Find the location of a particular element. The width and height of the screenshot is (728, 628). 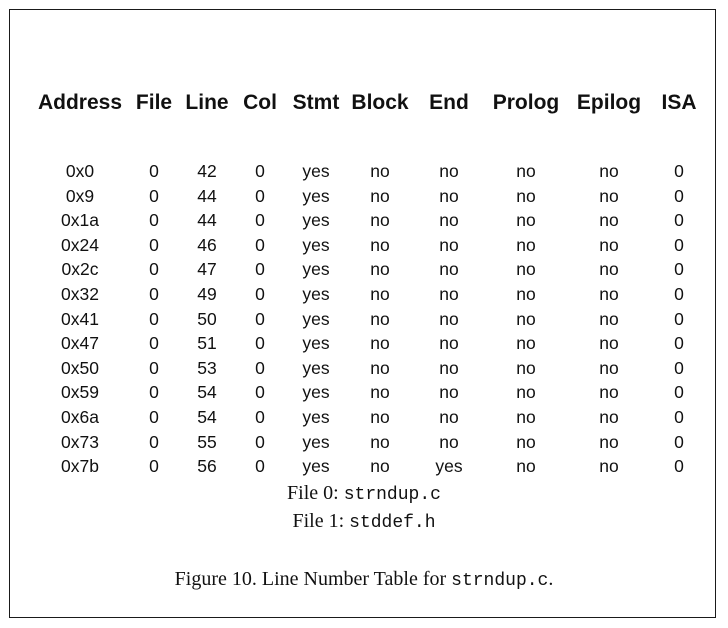

file-0-line: File 0: strndup.c is located at coordinates (364, 493).